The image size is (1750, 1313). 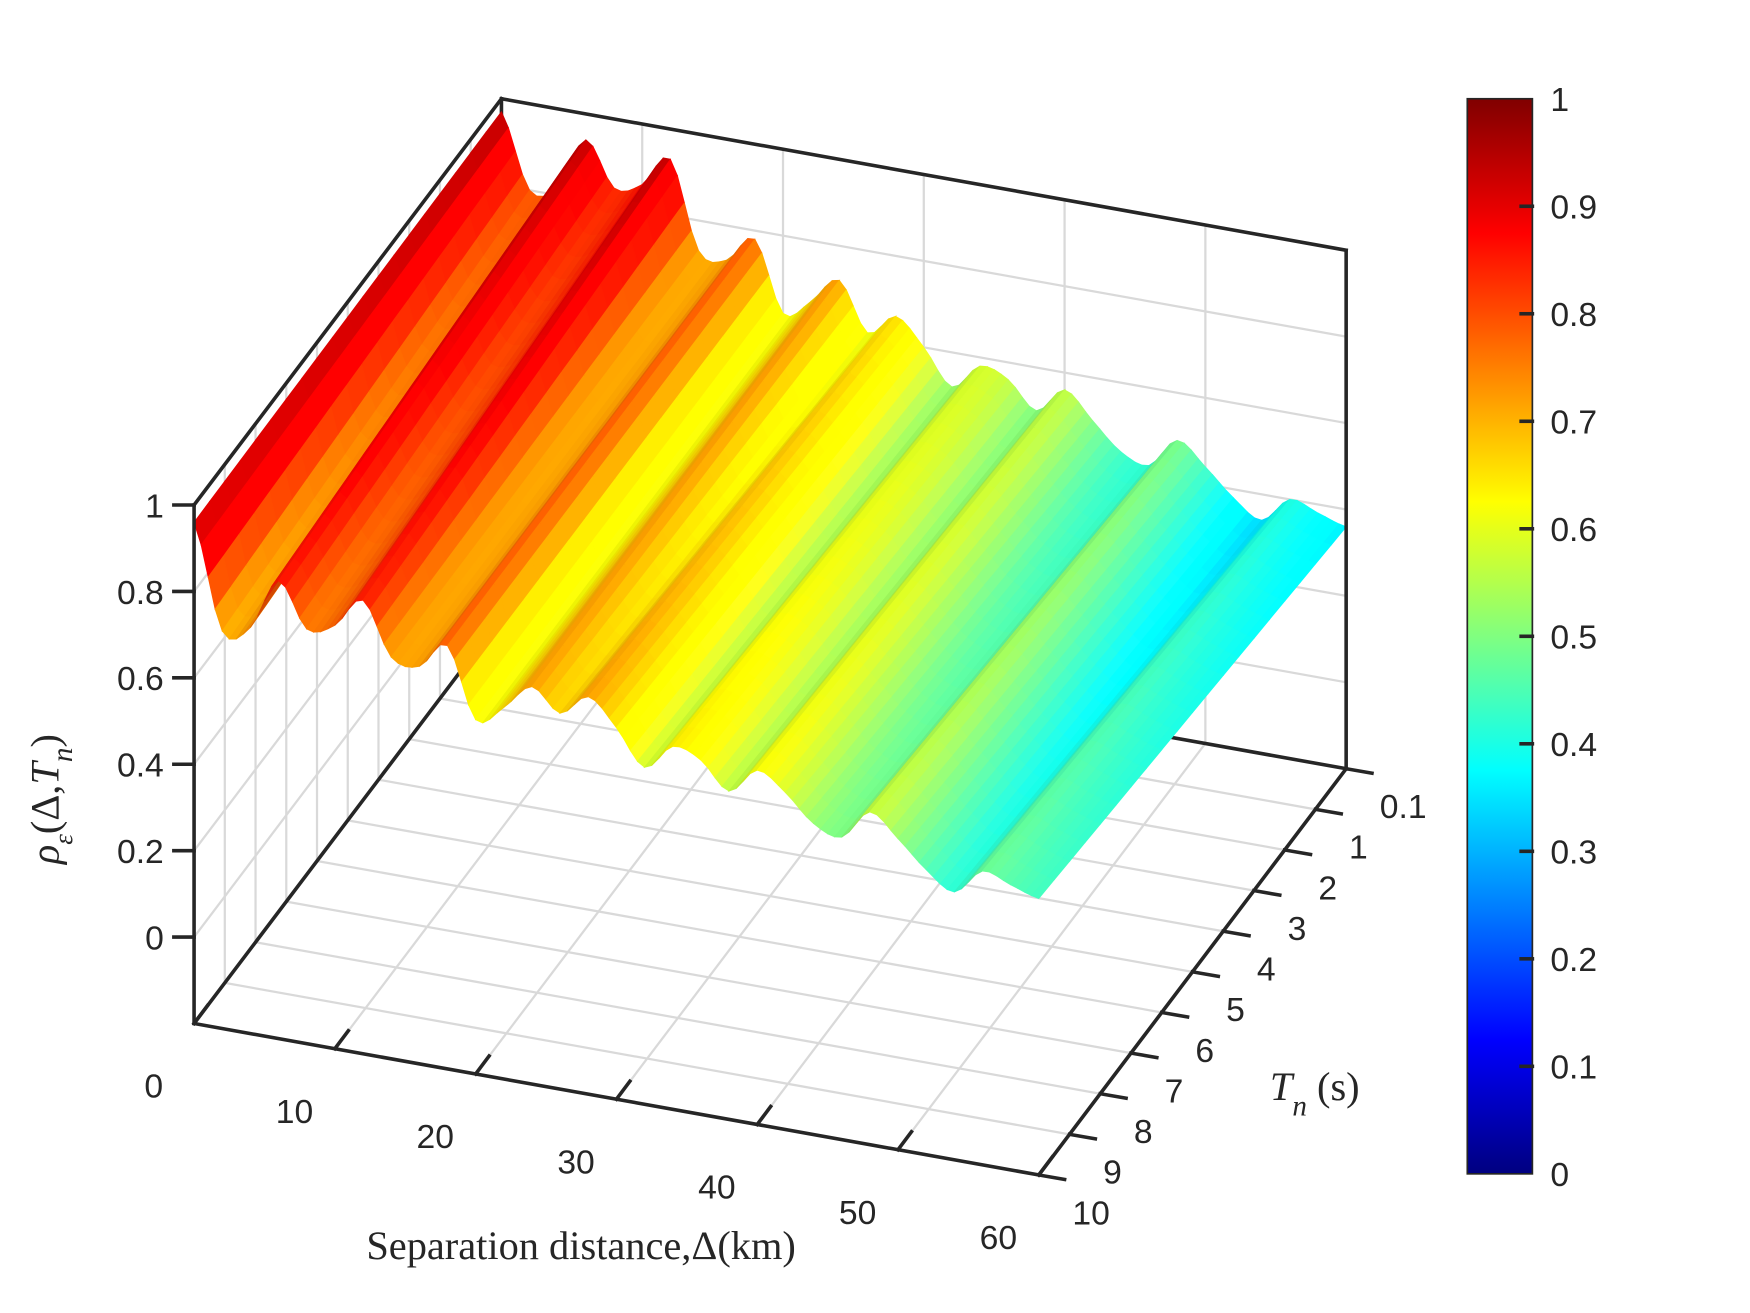 What do you see at coordinates (1090, 1213) in the screenshot?
I see `y-tick-label: 10` at bounding box center [1090, 1213].